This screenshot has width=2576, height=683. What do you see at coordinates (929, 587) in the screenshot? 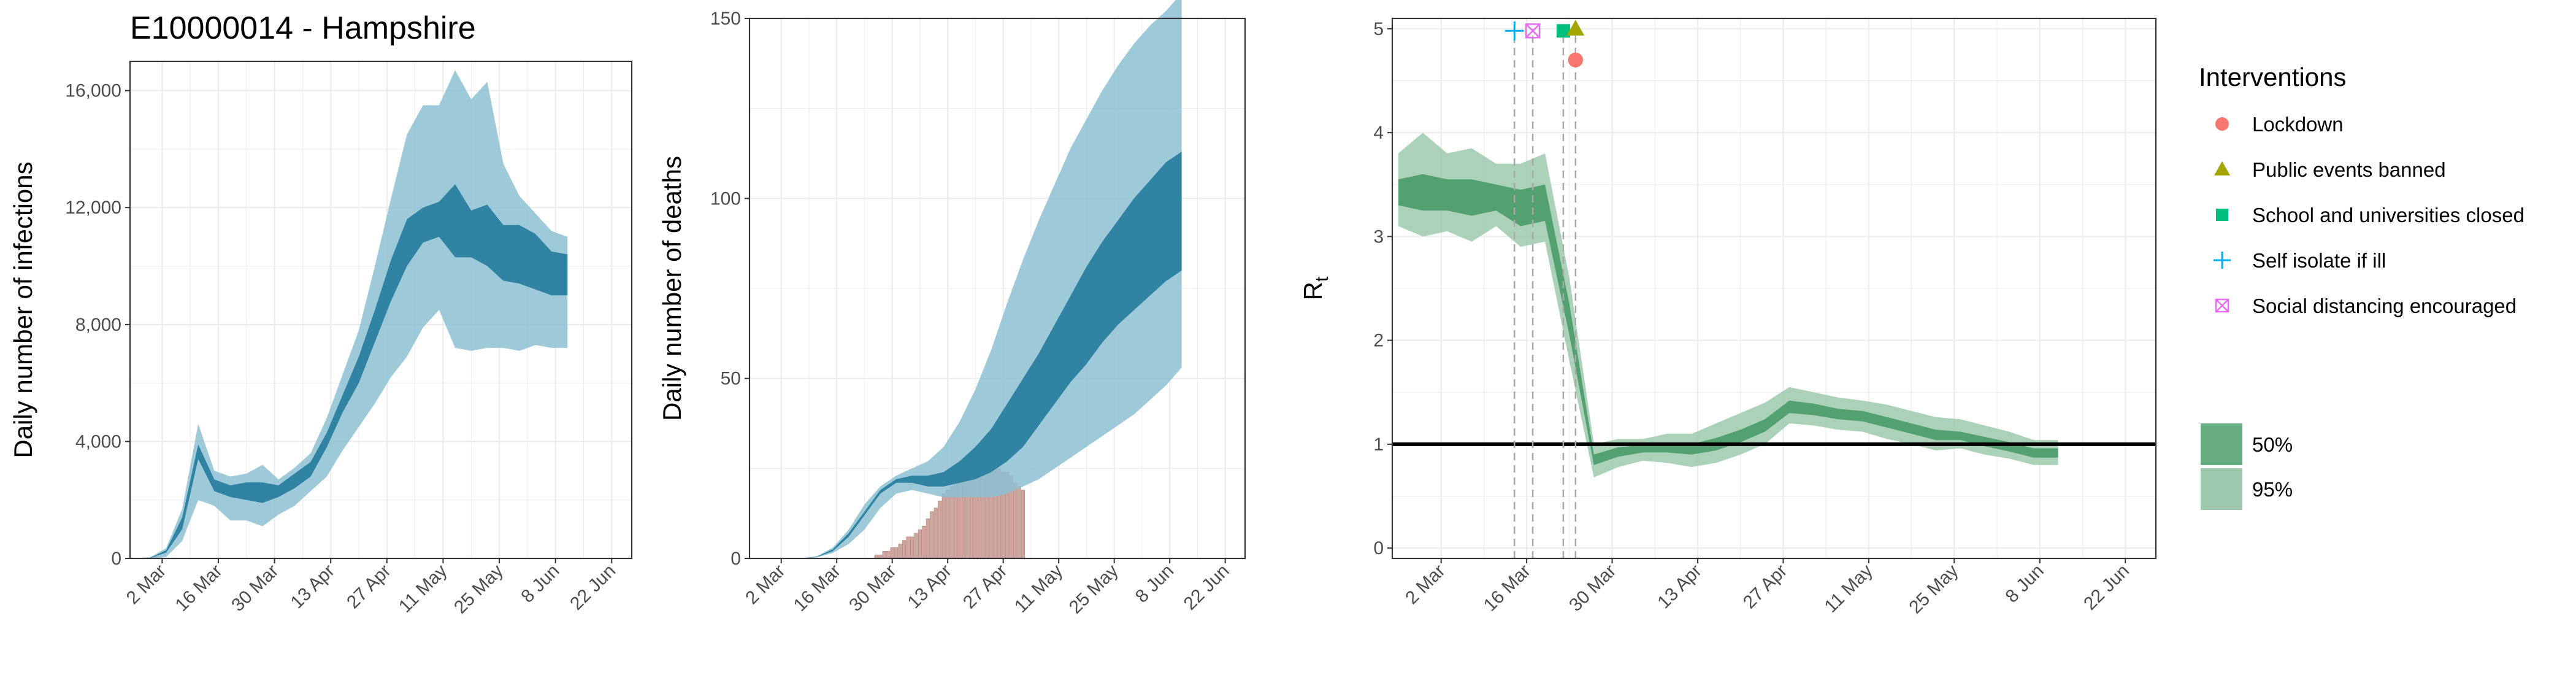
I see `deaths-xtick-label: 13 Apr` at bounding box center [929, 587].